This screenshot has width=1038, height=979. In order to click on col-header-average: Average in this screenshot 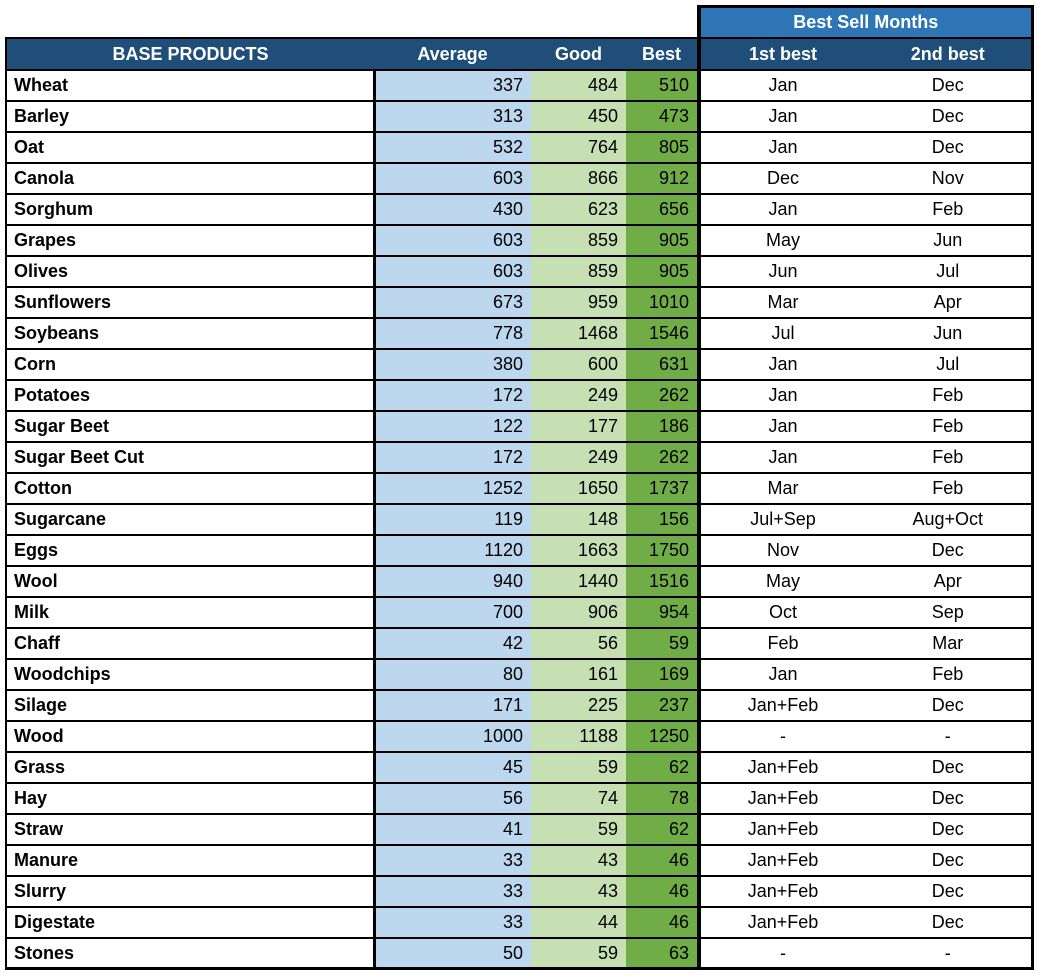, I will do `click(452, 53)`.